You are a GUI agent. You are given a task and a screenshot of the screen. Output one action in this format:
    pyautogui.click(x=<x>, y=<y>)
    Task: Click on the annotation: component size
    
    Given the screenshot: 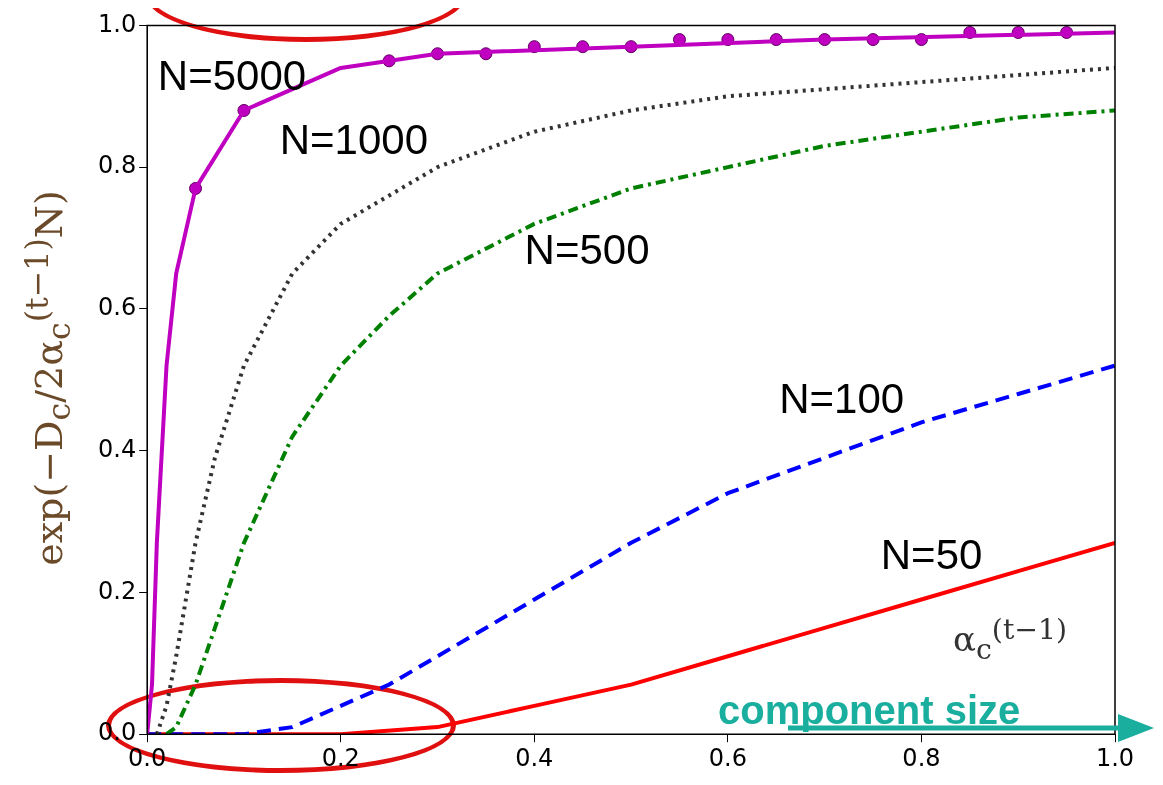 What is the action you would take?
    pyautogui.click(x=869, y=710)
    